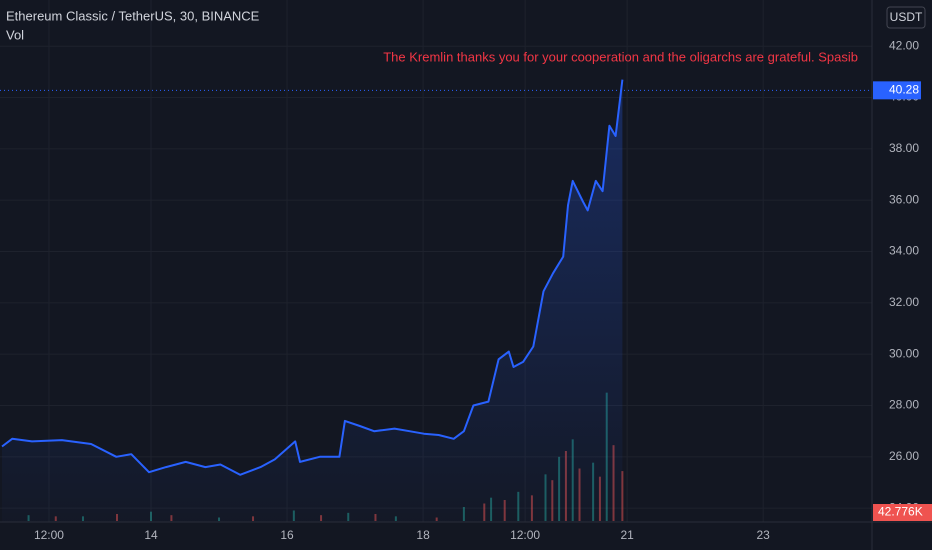 Image resolution: width=932 pixels, height=550 pixels. What do you see at coordinates (904, 199) in the screenshot?
I see `y-tick-label: 36.00` at bounding box center [904, 199].